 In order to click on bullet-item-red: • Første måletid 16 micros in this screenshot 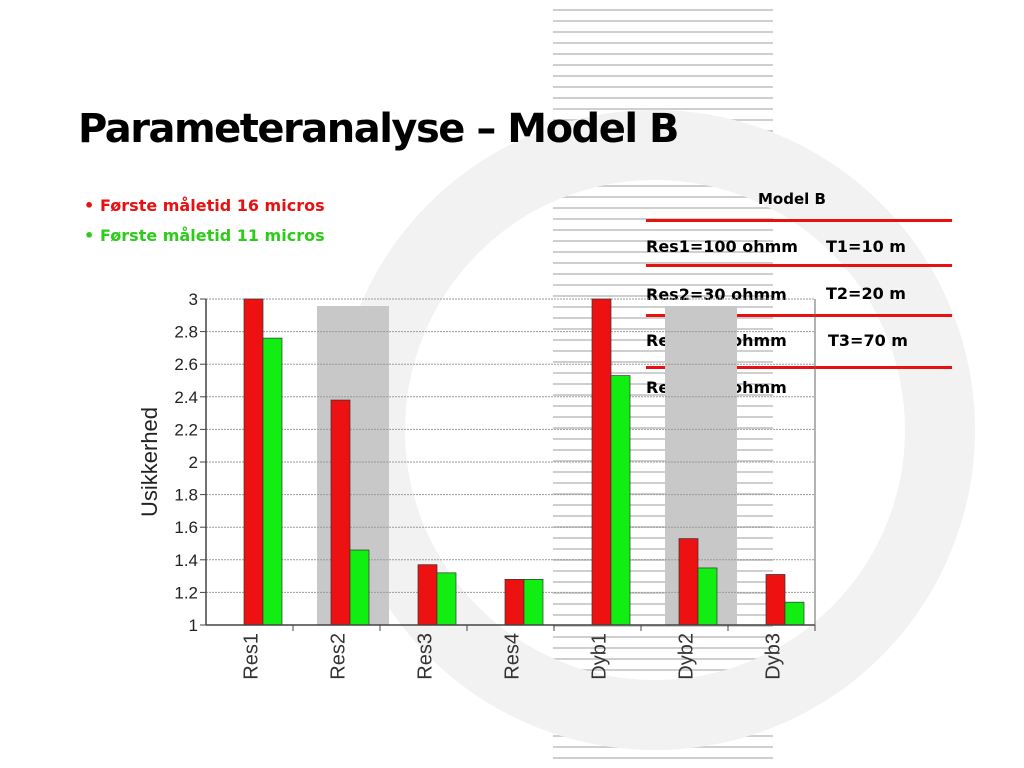, I will do `click(204, 209)`.